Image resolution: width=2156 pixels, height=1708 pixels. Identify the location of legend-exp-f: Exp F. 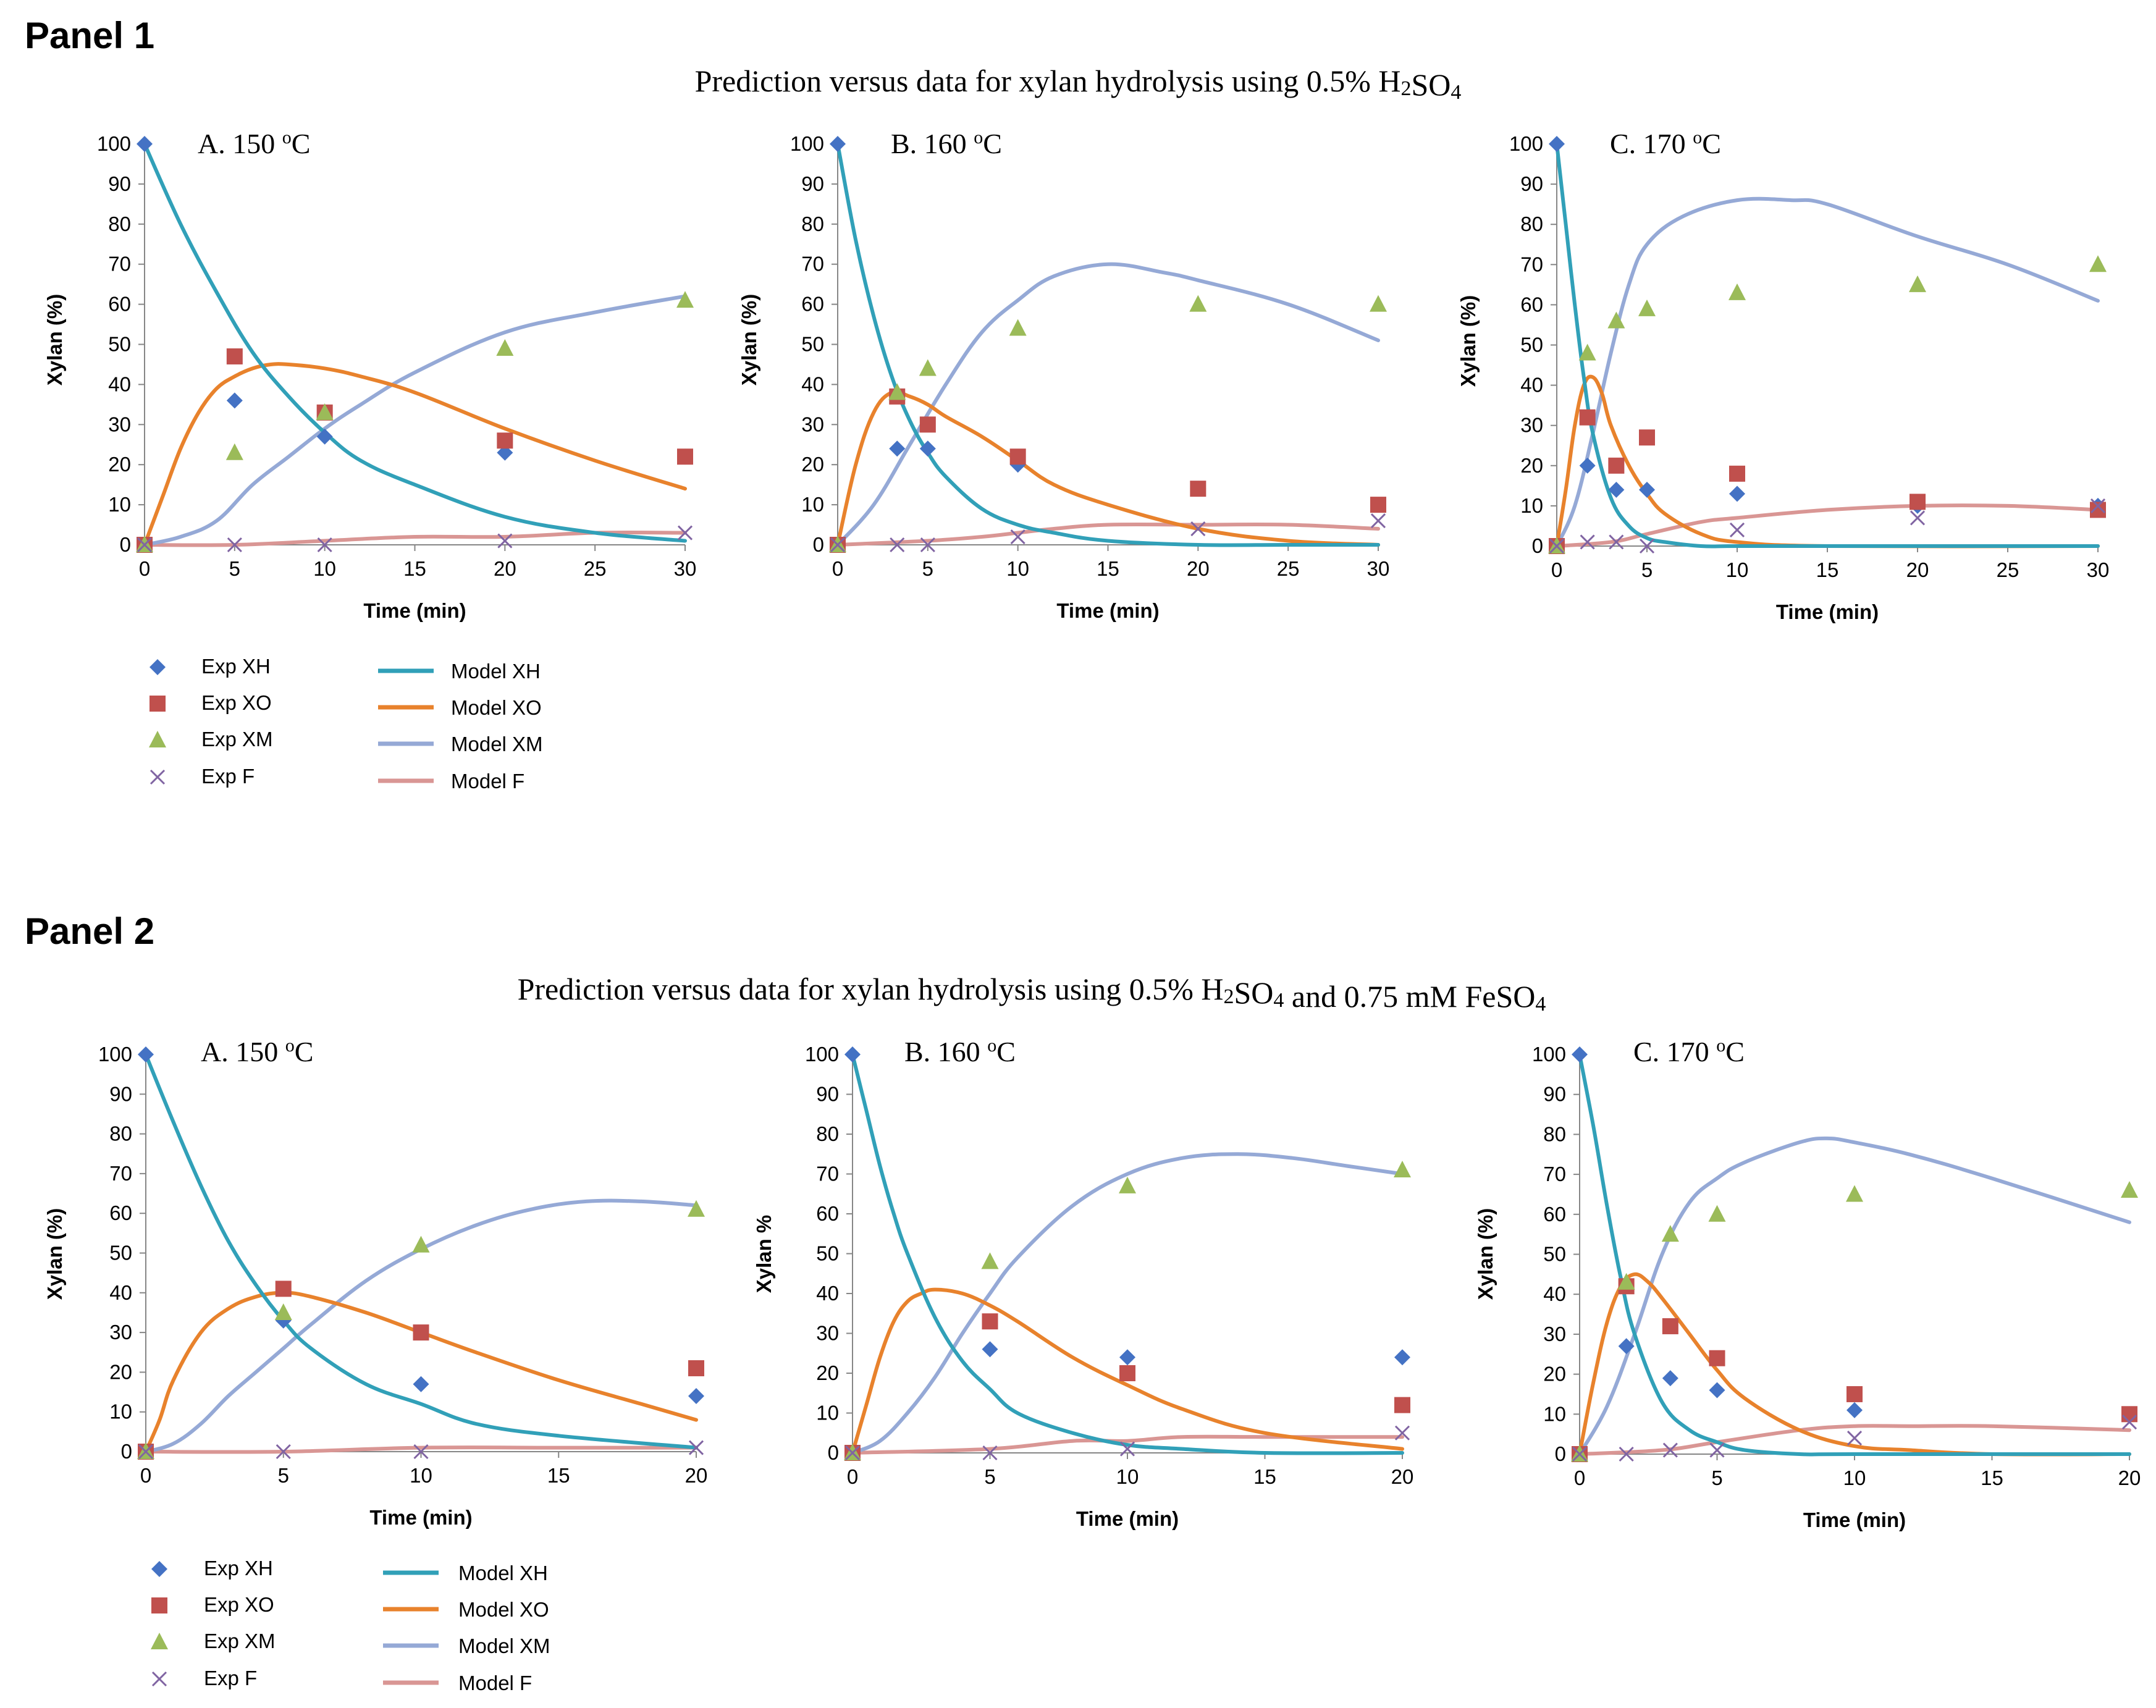
(231, 1678).